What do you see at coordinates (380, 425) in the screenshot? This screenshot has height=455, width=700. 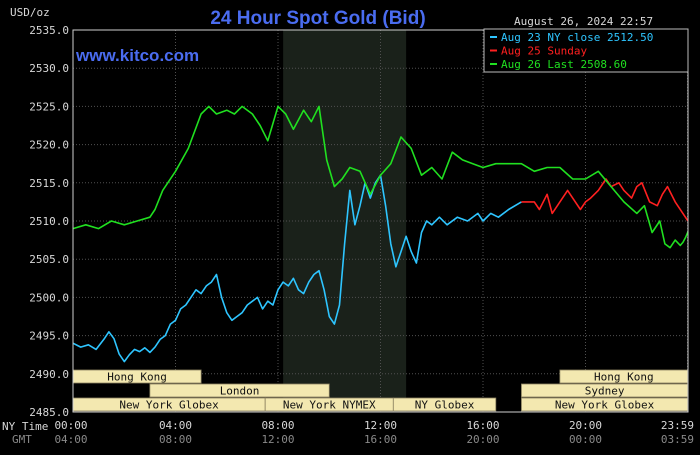 I see `x-tick-ny: 12:00` at bounding box center [380, 425].